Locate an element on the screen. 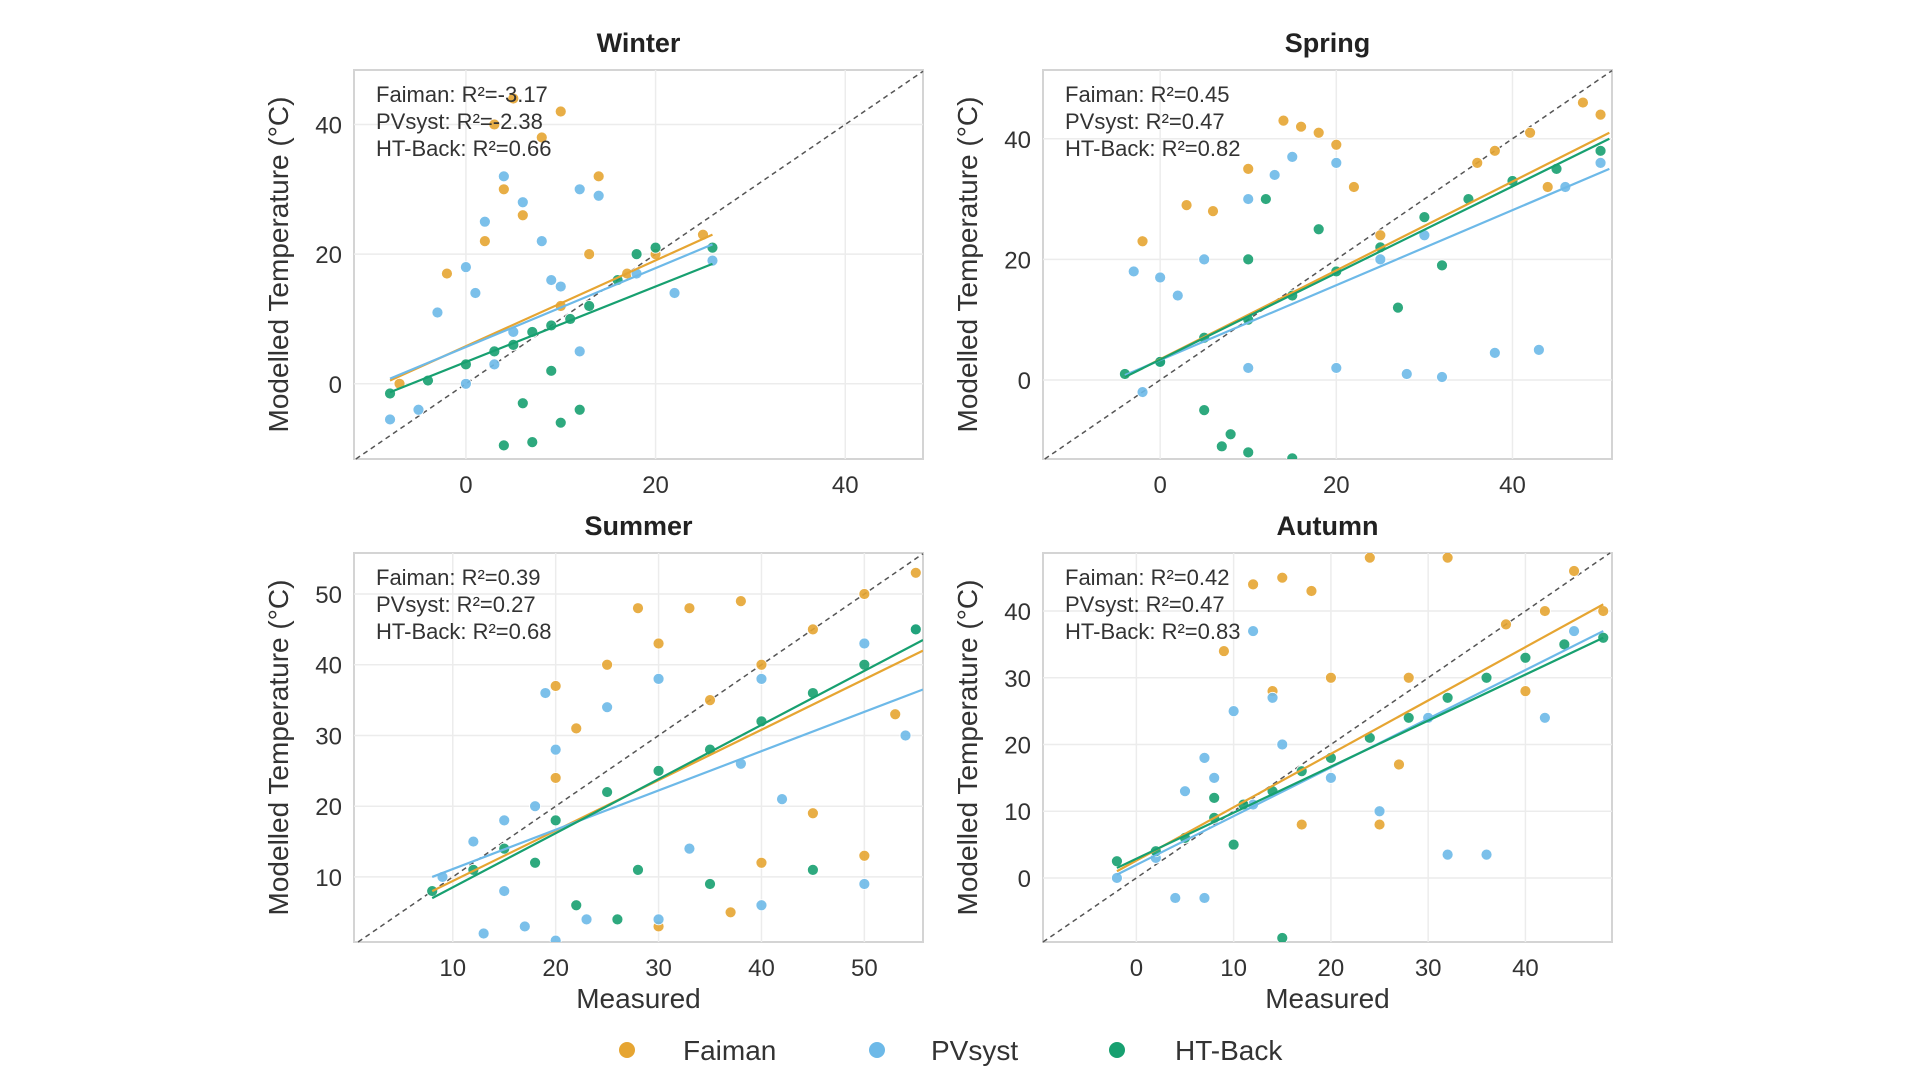 The height and width of the screenshot is (1080, 1920). fit-line-faiman is located at coordinates (677, 771).